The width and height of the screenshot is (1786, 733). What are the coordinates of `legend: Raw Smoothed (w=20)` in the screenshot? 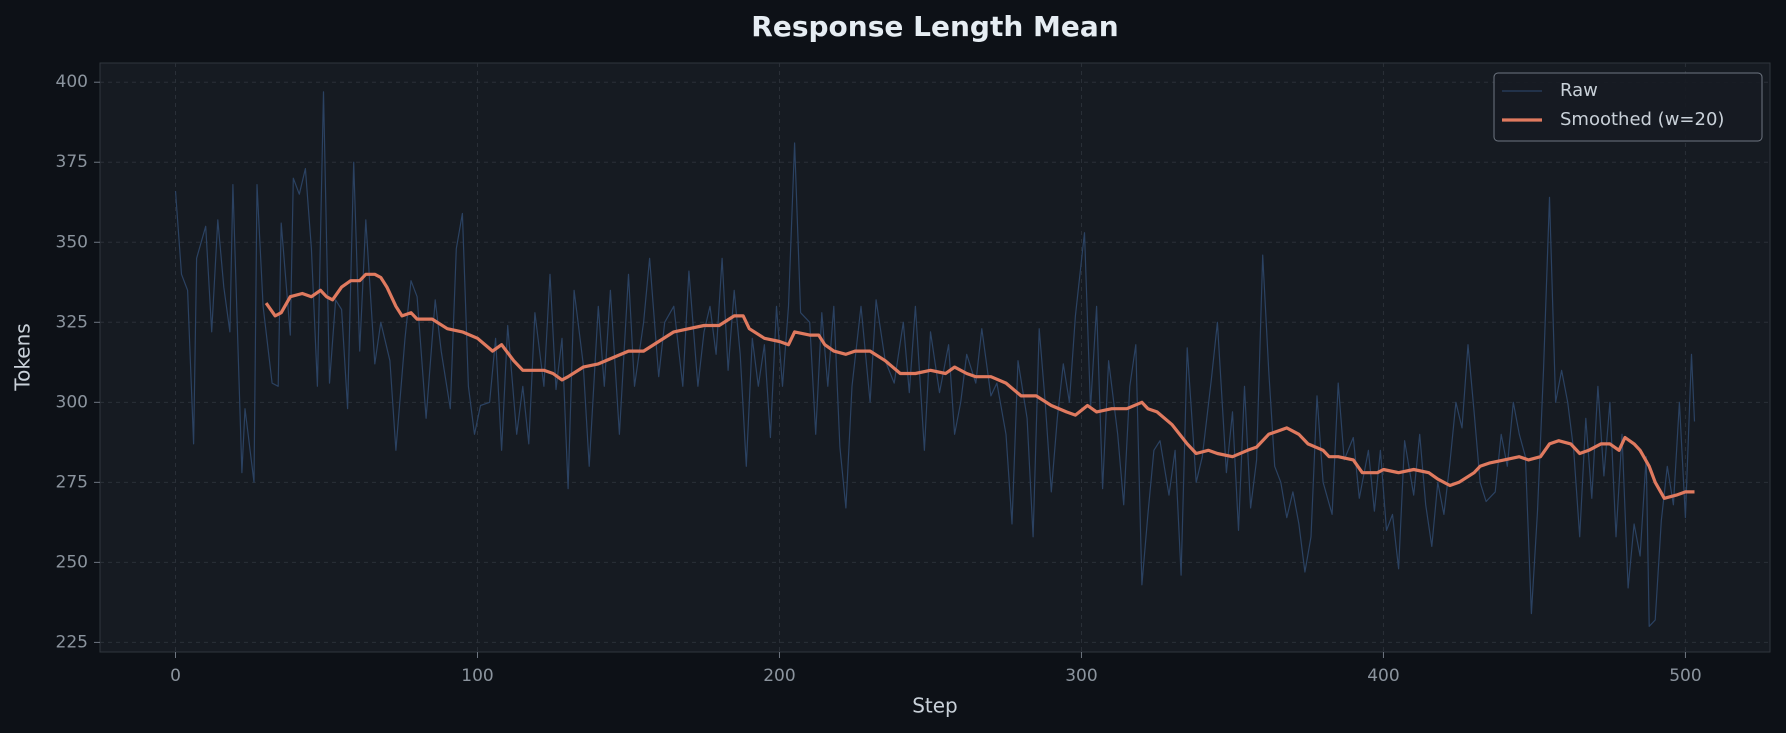 It's located at (1628, 107).